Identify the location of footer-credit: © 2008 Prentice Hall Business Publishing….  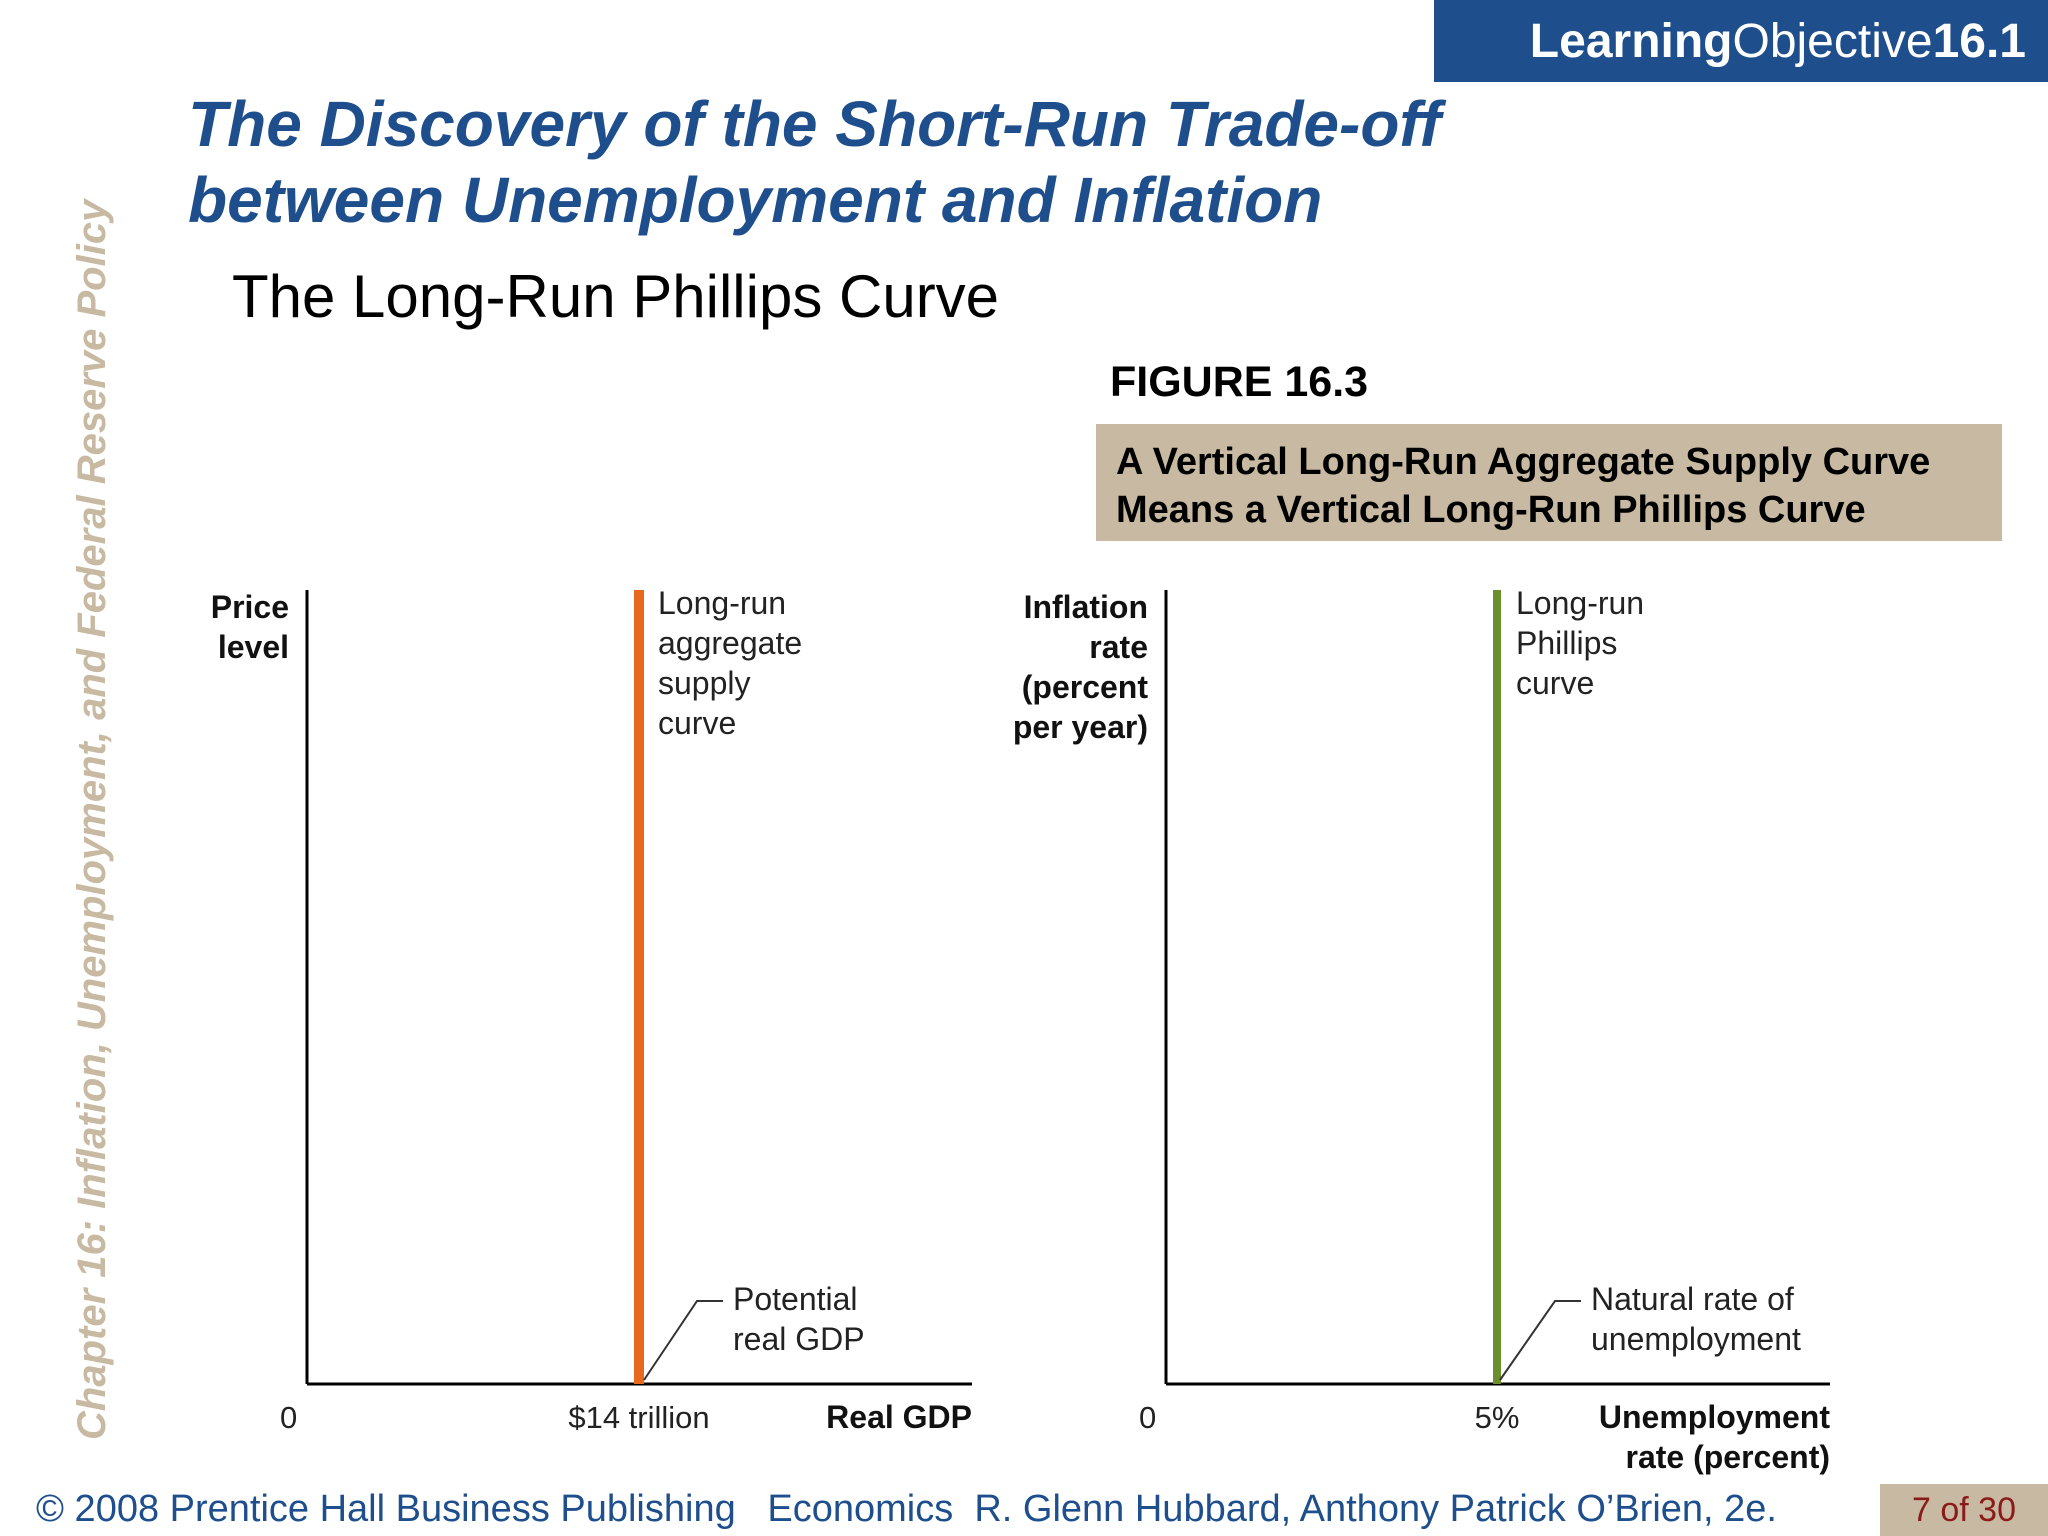
(906, 1509).